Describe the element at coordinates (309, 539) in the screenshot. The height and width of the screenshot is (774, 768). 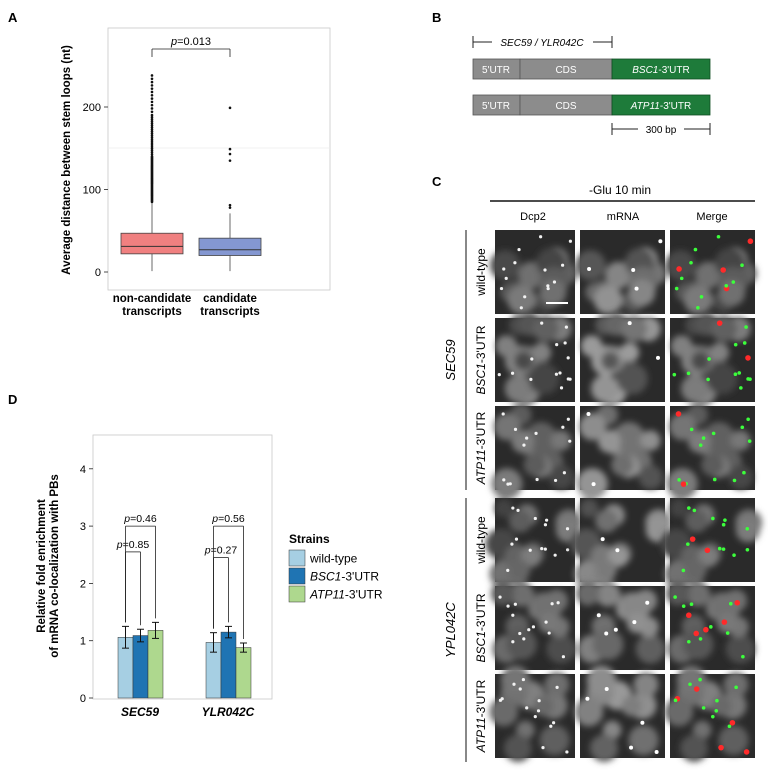
I see `legend-title: Strains` at that location.